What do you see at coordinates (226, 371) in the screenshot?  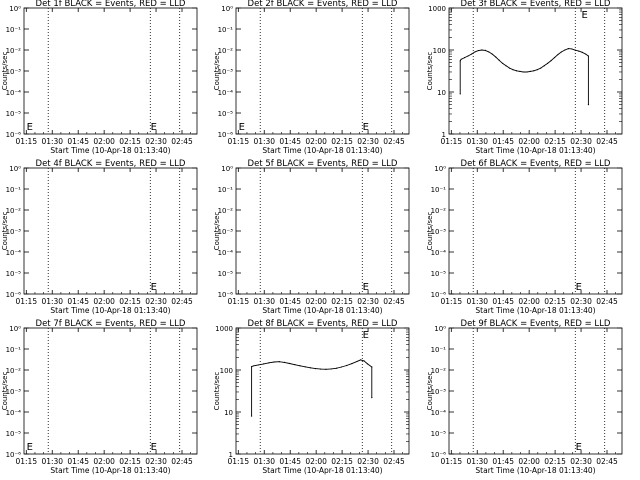 I see `y-tick-label: 100` at bounding box center [226, 371].